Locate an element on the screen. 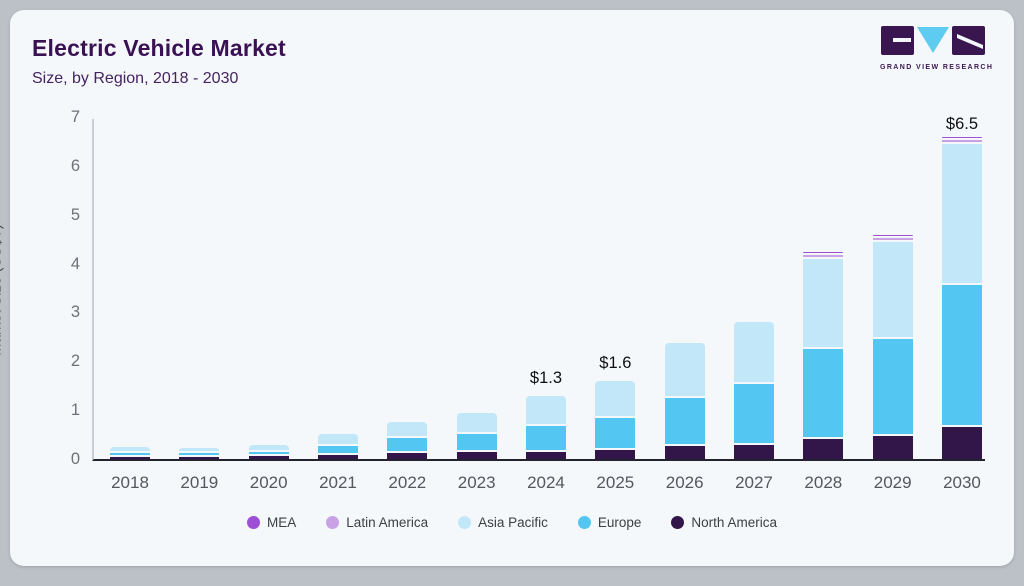 The height and width of the screenshot is (586, 1024). legend-item-mea: MEA is located at coordinates (271, 522).